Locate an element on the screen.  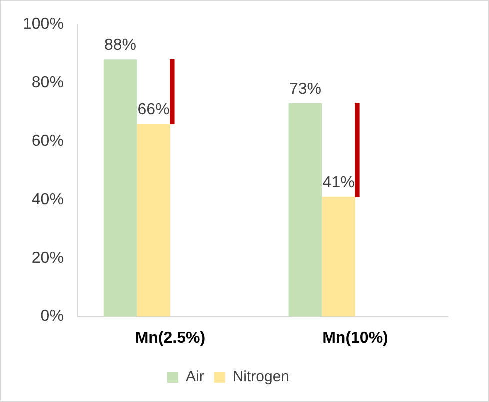
y-tick-label: 20% is located at coordinates (48, 258).